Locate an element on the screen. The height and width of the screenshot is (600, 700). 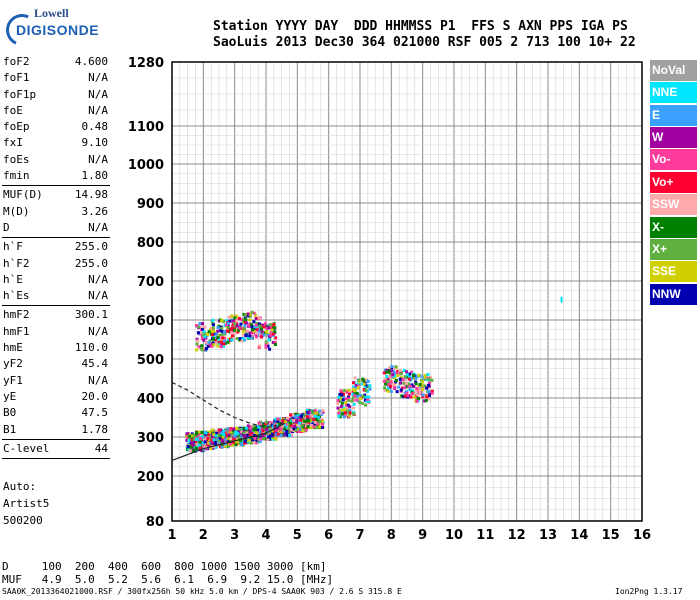
x-tick-label: 1 is located at coordinates (171, 535).